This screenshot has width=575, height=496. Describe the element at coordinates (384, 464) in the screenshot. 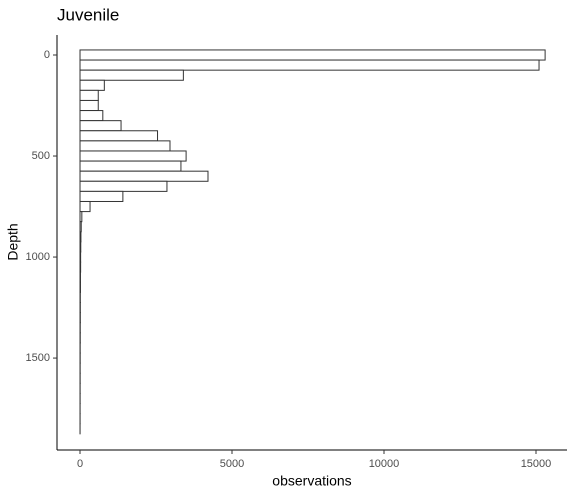

I see `x-tick-label: 10000` at that location.